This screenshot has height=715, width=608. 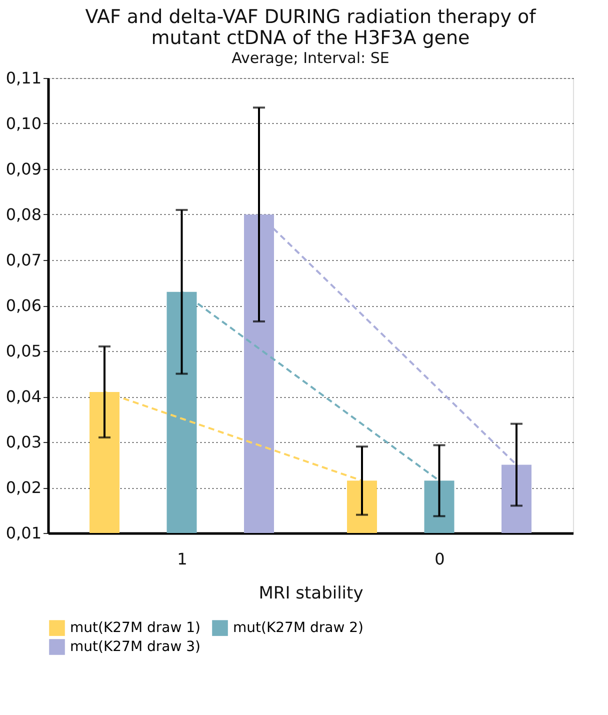 I want to click on y-tick-label: 0,01, so click(x=24, y=533).